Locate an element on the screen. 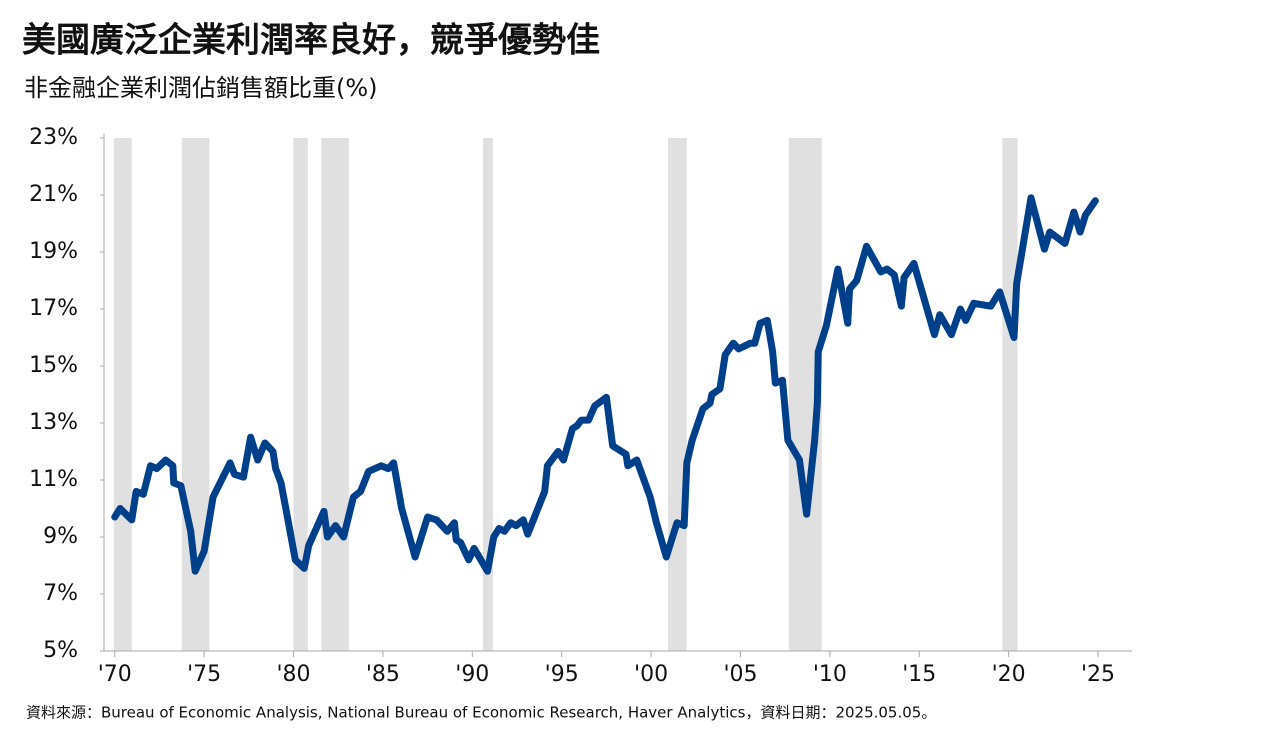 This screenshot has height=740, width=1280. x-tick-label: '25 is located at coordinates (1098, 674).